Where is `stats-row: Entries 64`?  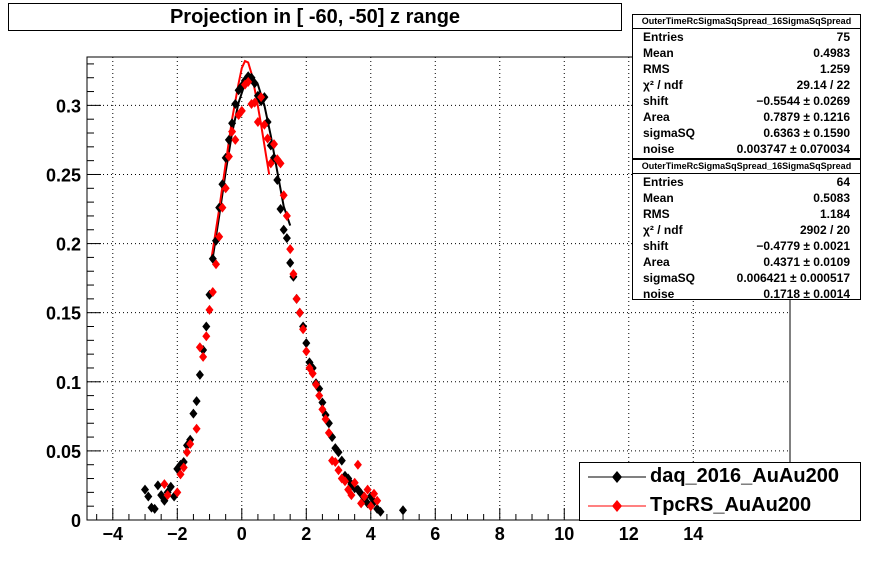
stats-row: Entries 64 is located at coordinates (746, 182).